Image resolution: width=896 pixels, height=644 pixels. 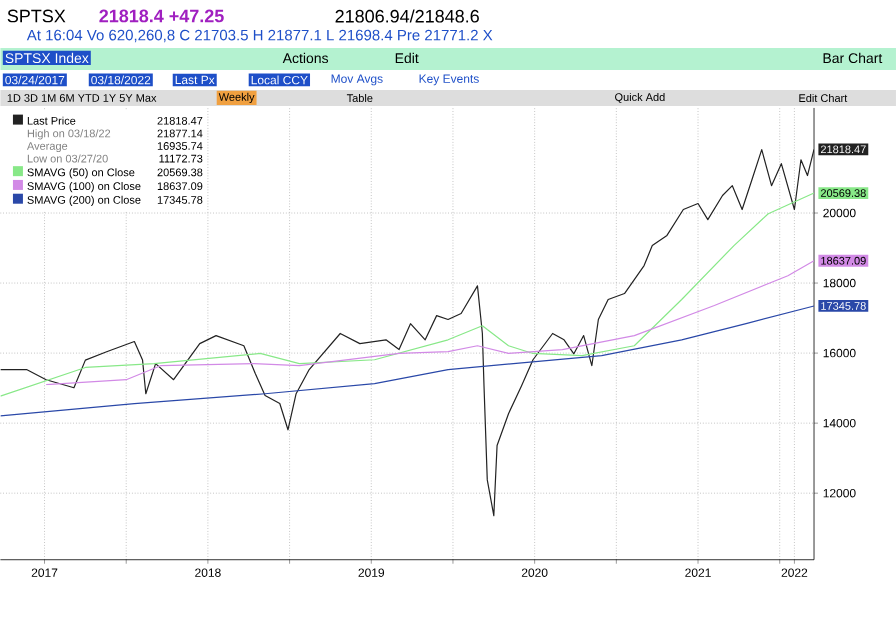 What do you see at coordinates (36, 16) in the screenshot?
I see `text: SPTSX` at bounding box center [36, 16].